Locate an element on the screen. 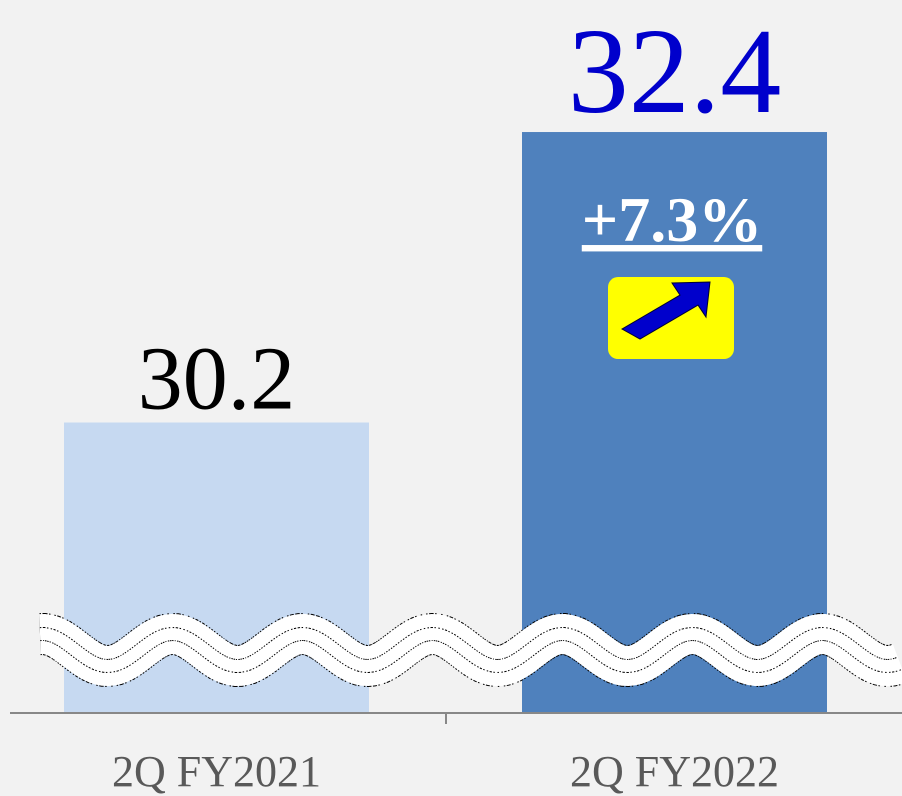  value-label: 32.4 is located at coordinates (675, 71).